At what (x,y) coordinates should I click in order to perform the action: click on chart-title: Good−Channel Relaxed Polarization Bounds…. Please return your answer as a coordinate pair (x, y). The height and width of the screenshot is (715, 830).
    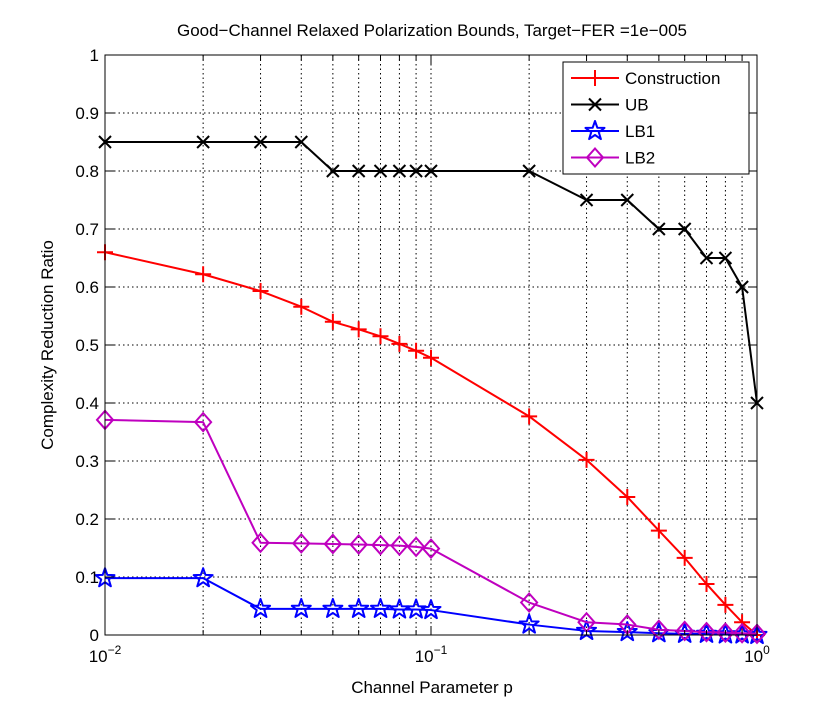
    Looking at the image, I should click on (432, 30).